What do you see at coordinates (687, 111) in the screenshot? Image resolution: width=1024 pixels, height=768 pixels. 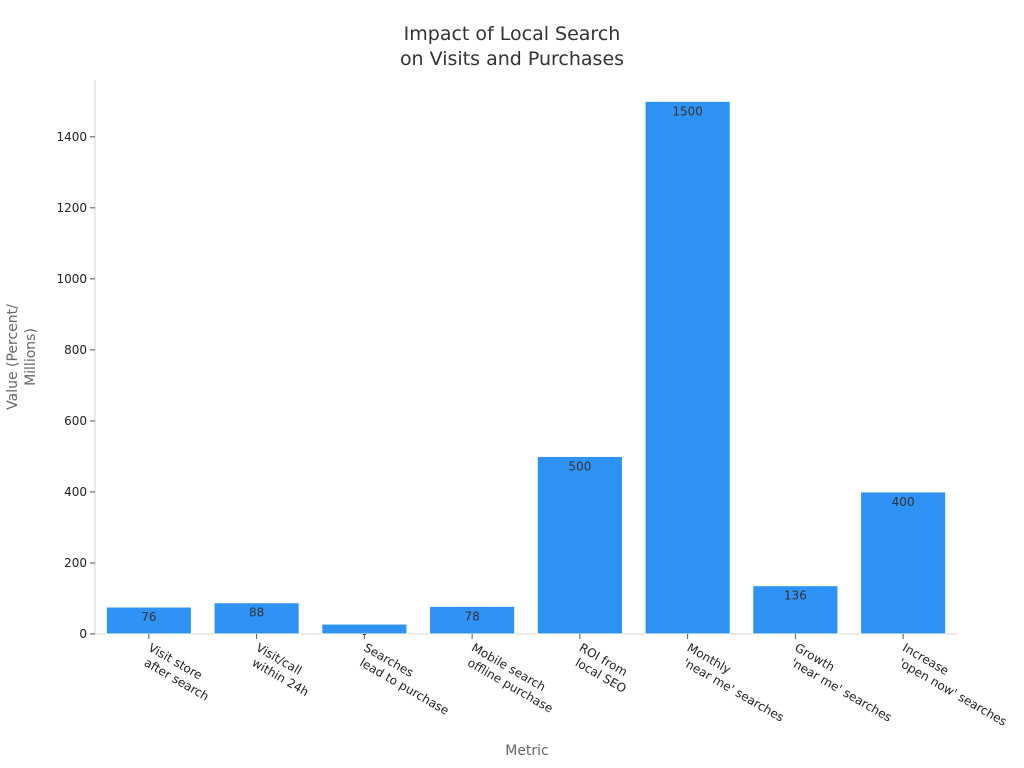 I see `bar-value-label: 1500` at bounding box center [687, 111].